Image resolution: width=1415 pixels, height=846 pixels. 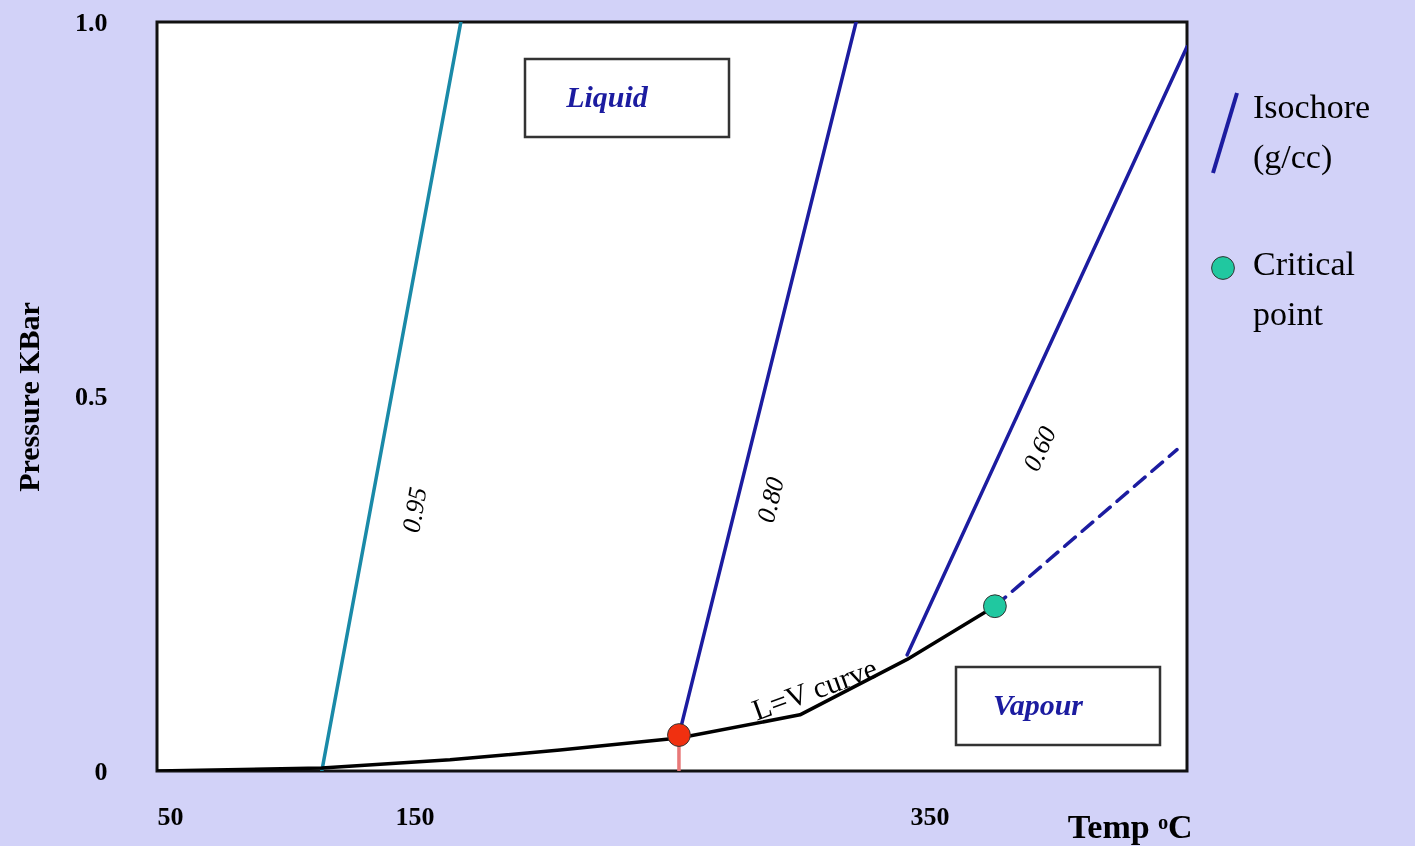 What do you see at coordinates (415, 816) in the screenshot?
I see `x-tick-label: 150` at bounding box center [415, 816].